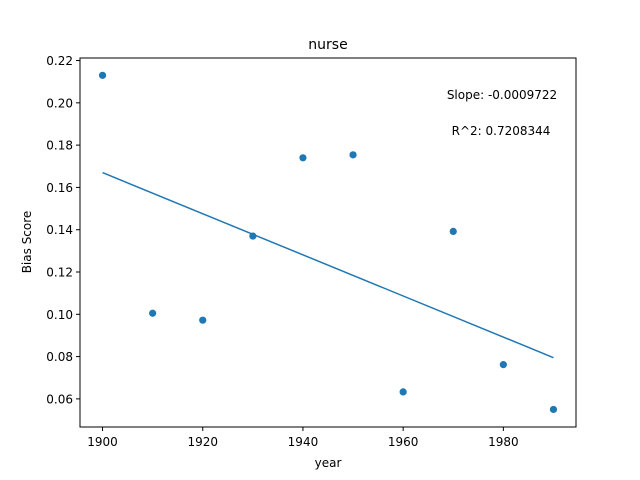 Image resolution: width=640 pixels, height=480 pixels. Describe the element at coordinates (59, 61) in the screenshot. I see `y-tick-label: 0.22` at that location.